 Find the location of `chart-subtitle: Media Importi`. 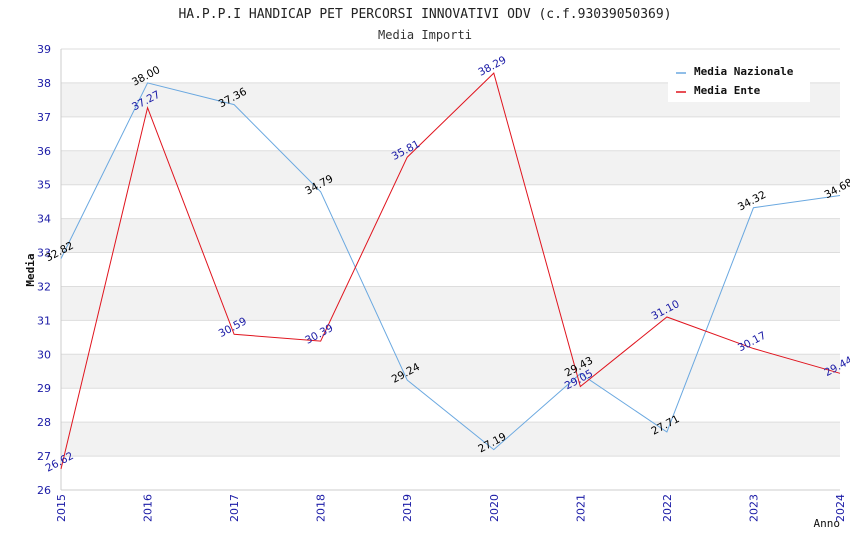

chart-subtitle: Media Importi is located at coordinates (425, 35).